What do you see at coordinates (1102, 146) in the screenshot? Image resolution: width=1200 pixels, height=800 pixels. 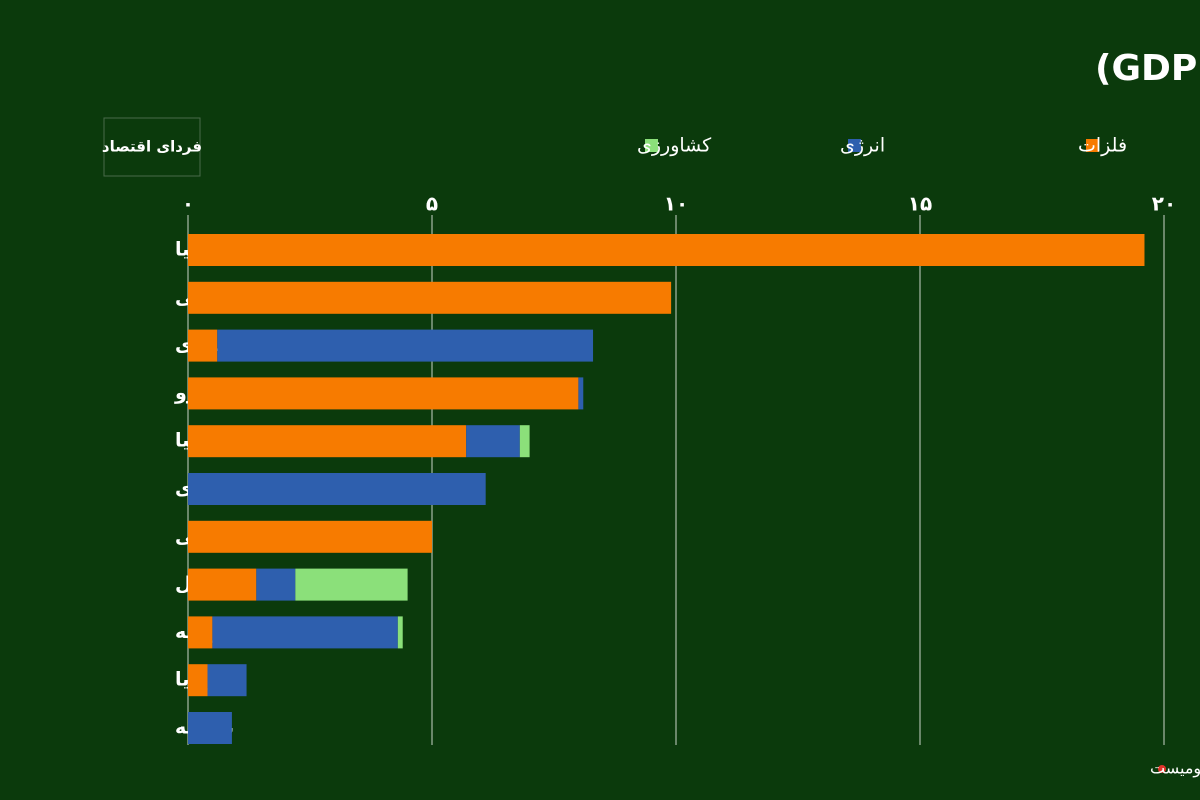 I see `legend-label: فلزات` at bounding box center [1102, 146].